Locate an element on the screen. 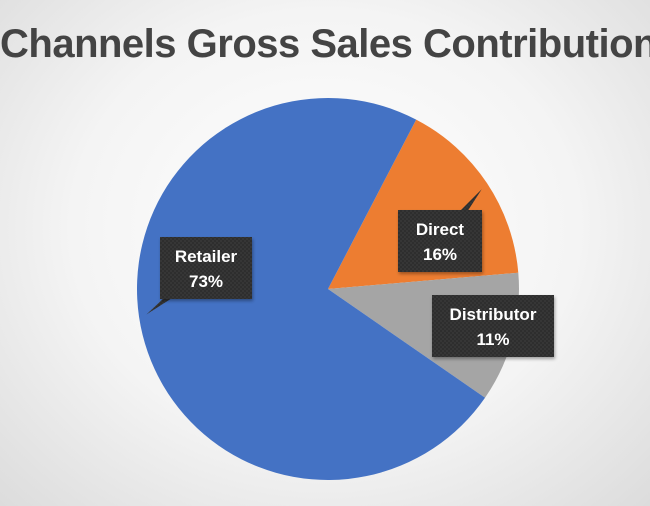 The width and height of the screenshot is (650, 506). slice-category-label: Direct is located at coordinates (440, 229).